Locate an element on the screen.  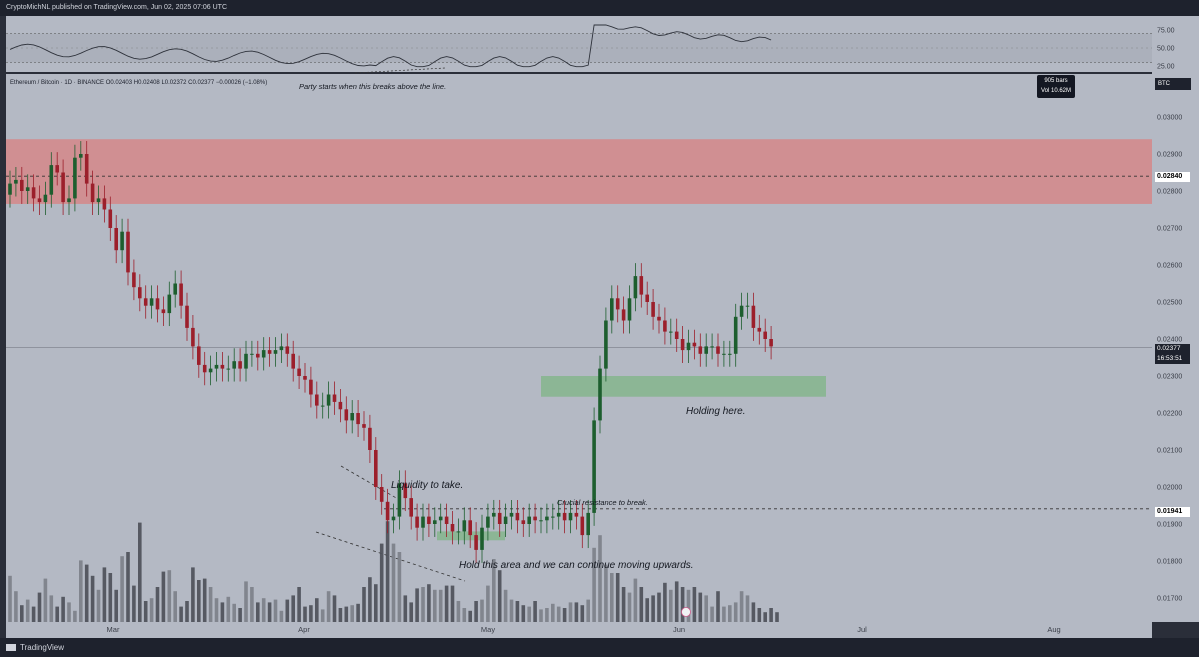
volume-total: Vol 10.62M is located at coordinates (1056, 91).